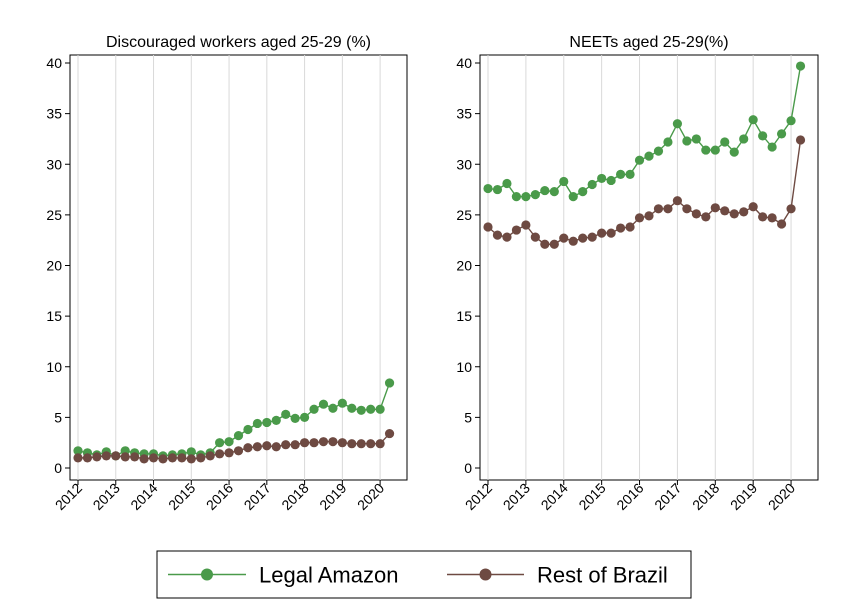  Describe the element at coordinates (238, 42) in the screenshot. I see `chart-title: Discouraged workers aged 25-29 (%)` at that location.